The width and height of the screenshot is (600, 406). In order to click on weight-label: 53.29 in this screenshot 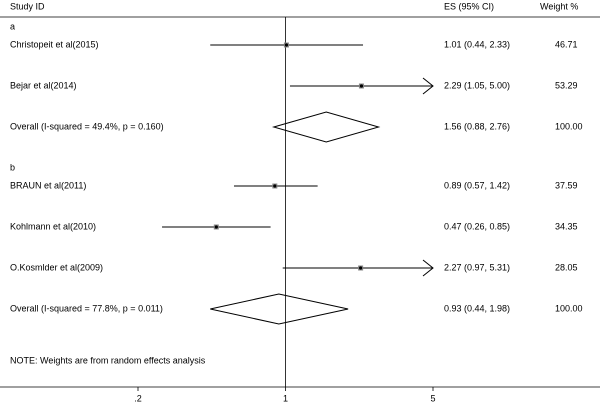, I will do `click(566, 85)`.